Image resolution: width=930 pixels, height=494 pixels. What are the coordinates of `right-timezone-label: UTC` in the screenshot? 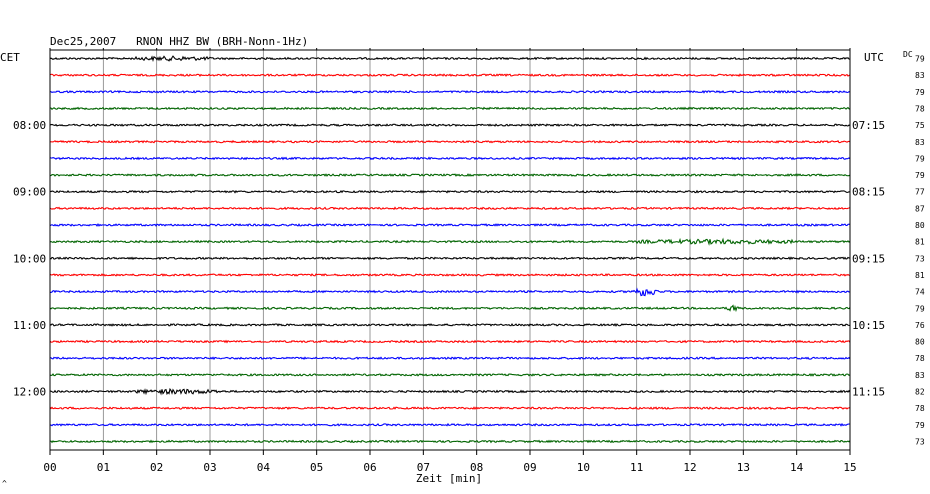 It's located at (874, 57).